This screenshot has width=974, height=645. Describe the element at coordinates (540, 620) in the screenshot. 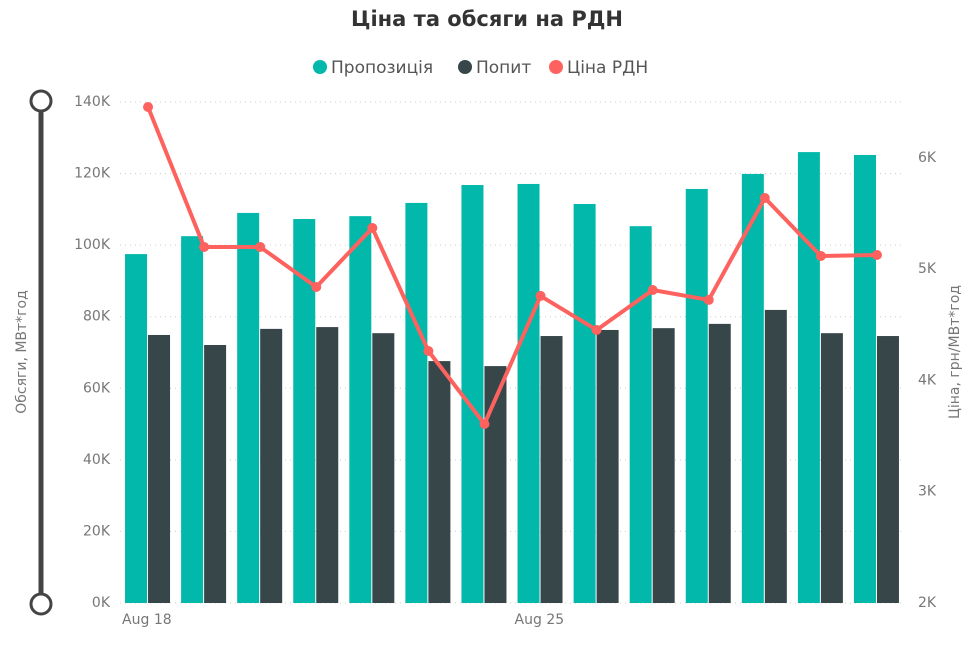

I see `x-tick-label: Aug 25` at that location.